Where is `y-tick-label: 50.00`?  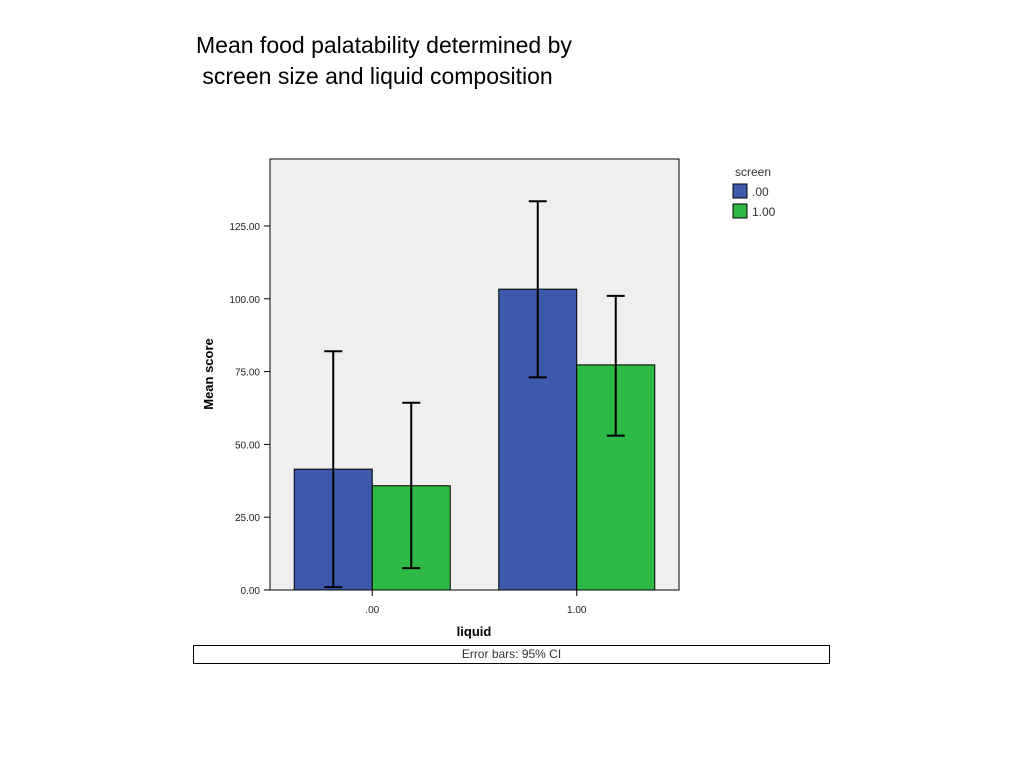
y-tick-label: 50.00 is located at coordinates (247, 445).